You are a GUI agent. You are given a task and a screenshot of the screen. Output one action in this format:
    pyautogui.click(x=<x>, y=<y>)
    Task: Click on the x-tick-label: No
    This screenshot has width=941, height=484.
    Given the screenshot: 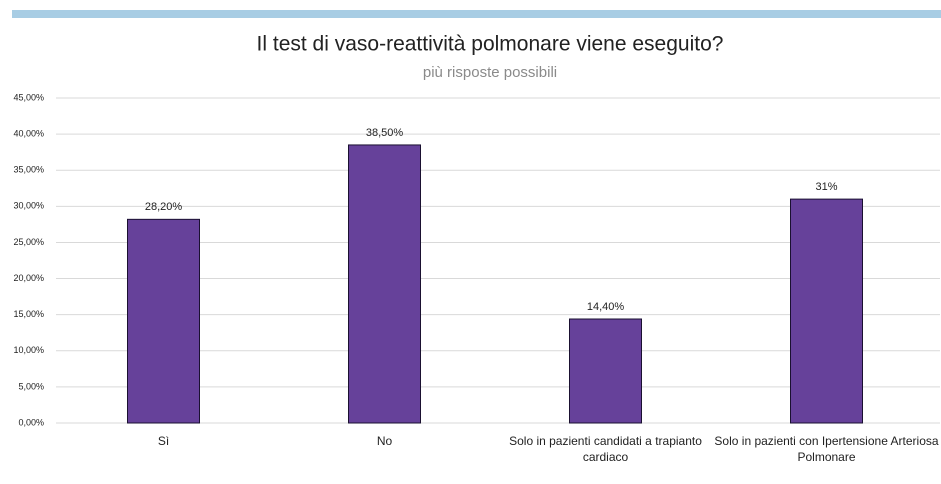 What is the action you would take?
    pyautogui.click(x=384, y=441)
    